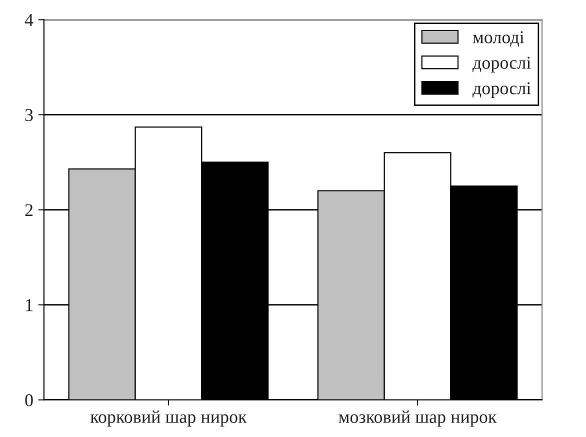 Image resolution: width=586 pixels, height=437 pixels. What do you see at coordinates (29, 400) in the screenshot?
I see `y-tick-label: 0` at bounding box center [29, 400].